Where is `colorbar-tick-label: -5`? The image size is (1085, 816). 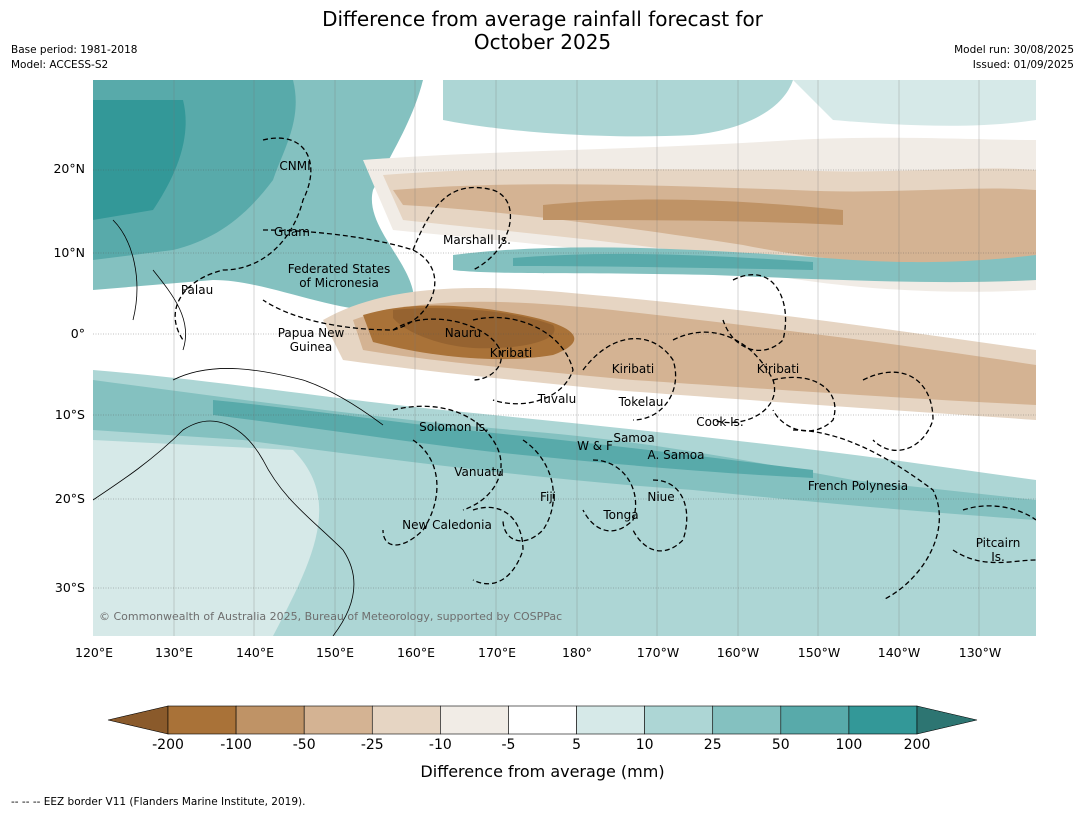
colorbar-tick-label: -5 is located at coordinates (508, 745).